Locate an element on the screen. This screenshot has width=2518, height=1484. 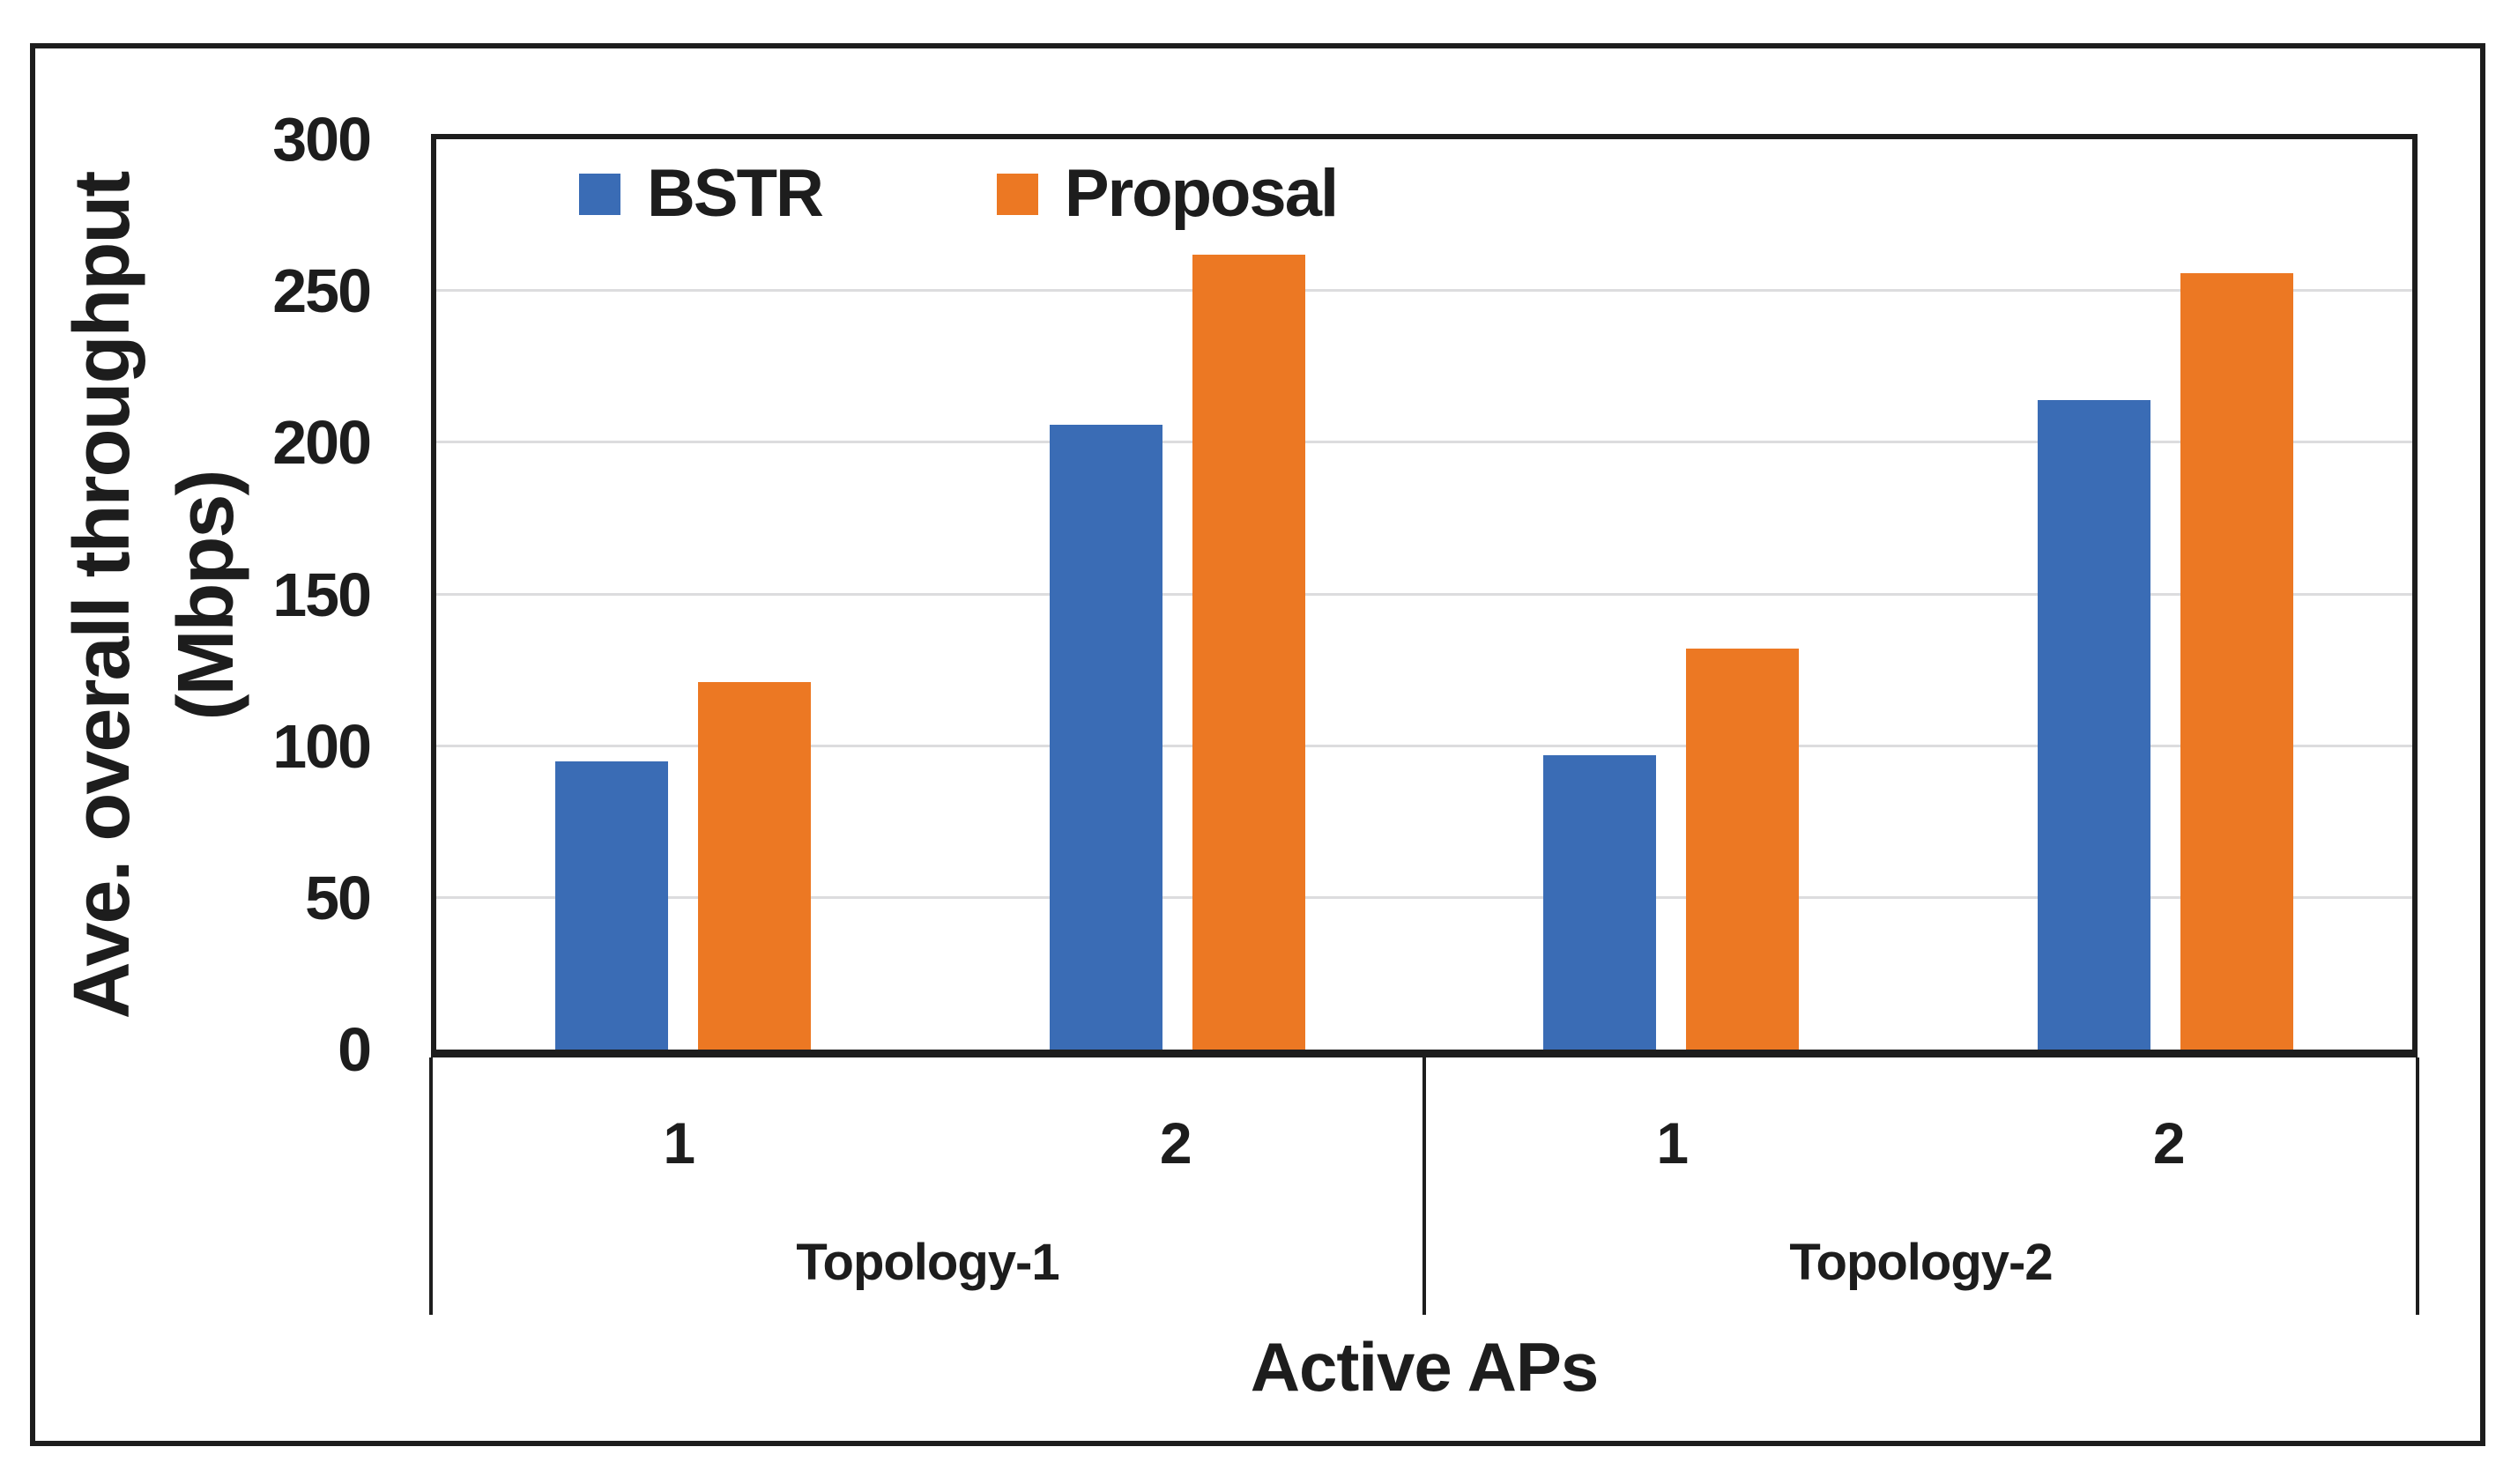
legend-label-proposal: Proposal is located at coordinates (1201, 193).